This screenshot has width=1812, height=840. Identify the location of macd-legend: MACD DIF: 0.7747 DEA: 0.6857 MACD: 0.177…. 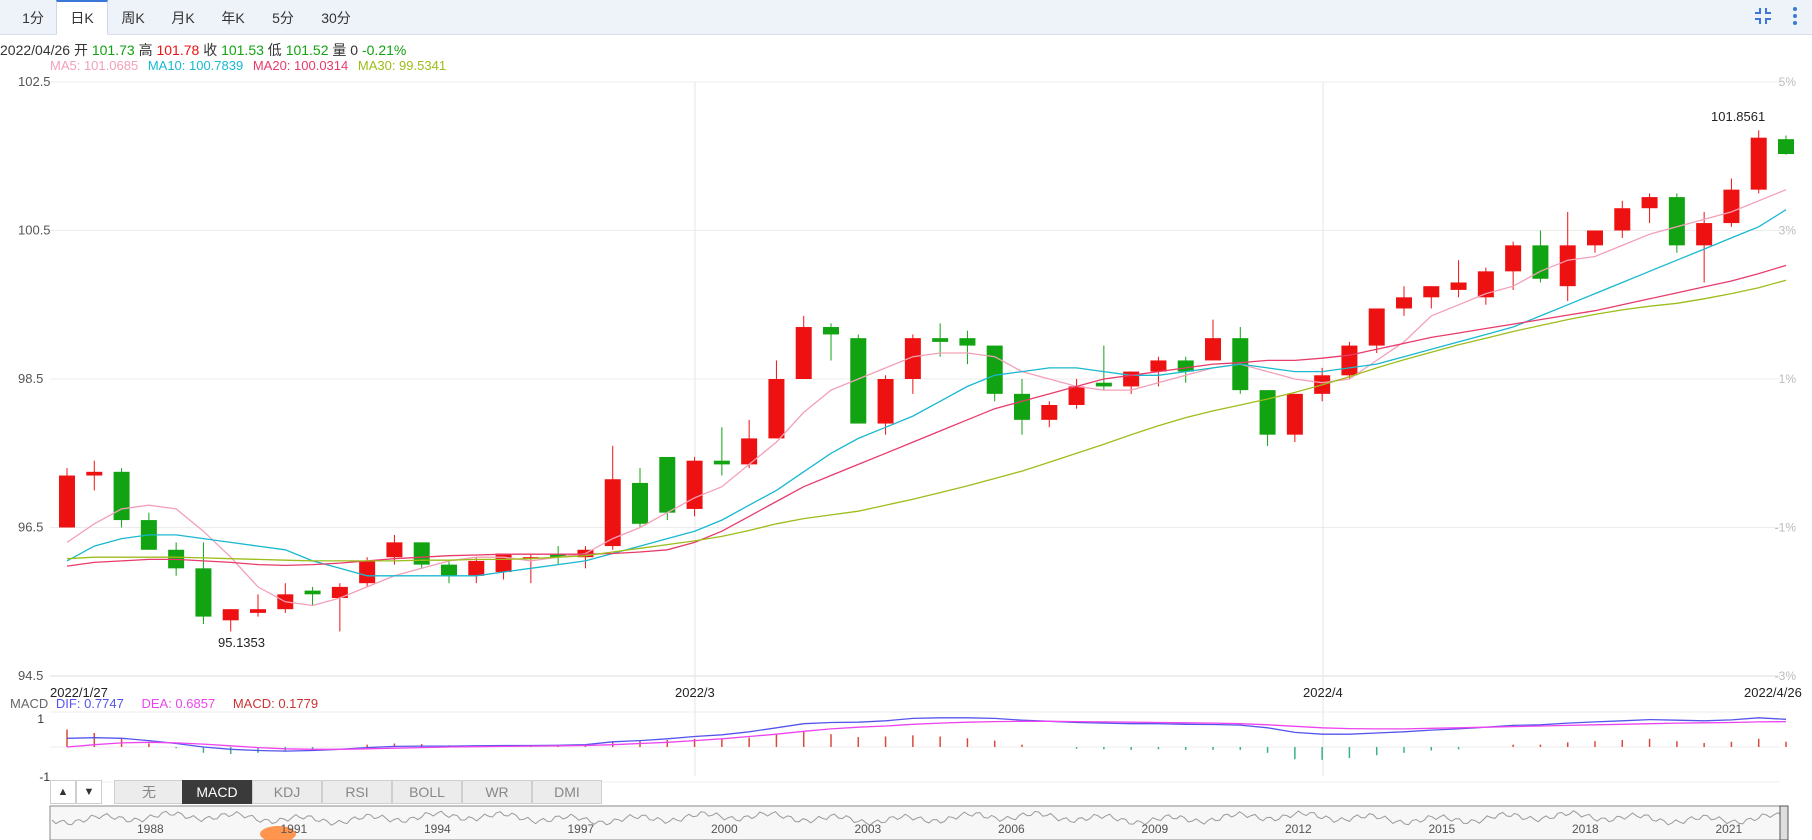
(171, 703).